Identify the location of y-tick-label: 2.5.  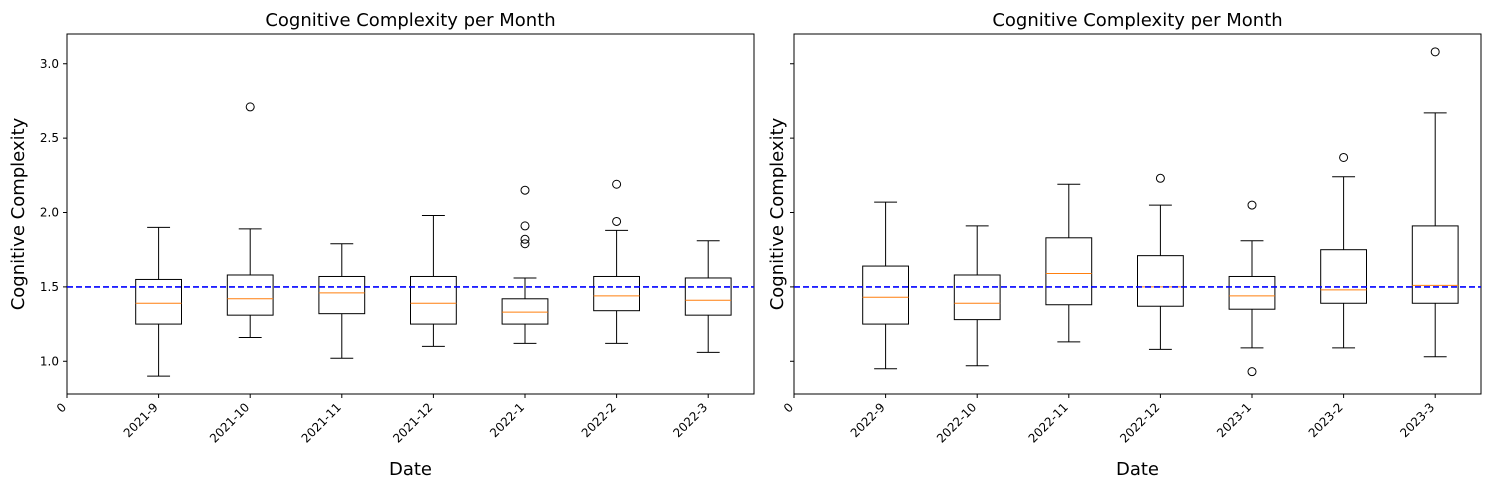
(49, 138).